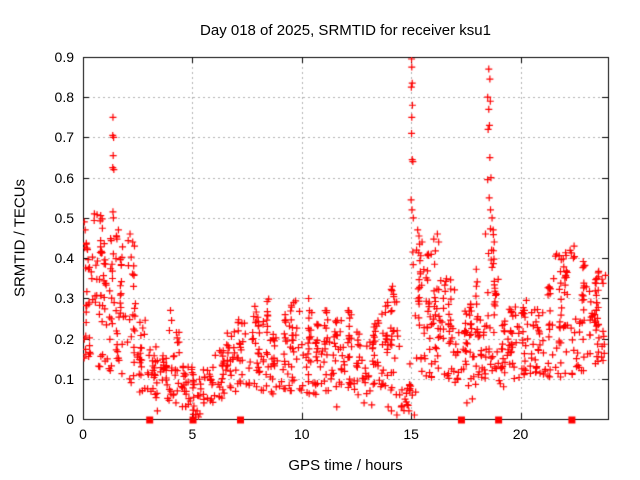  I want to click on y-tick-label: 0.4, so click(64, 258).